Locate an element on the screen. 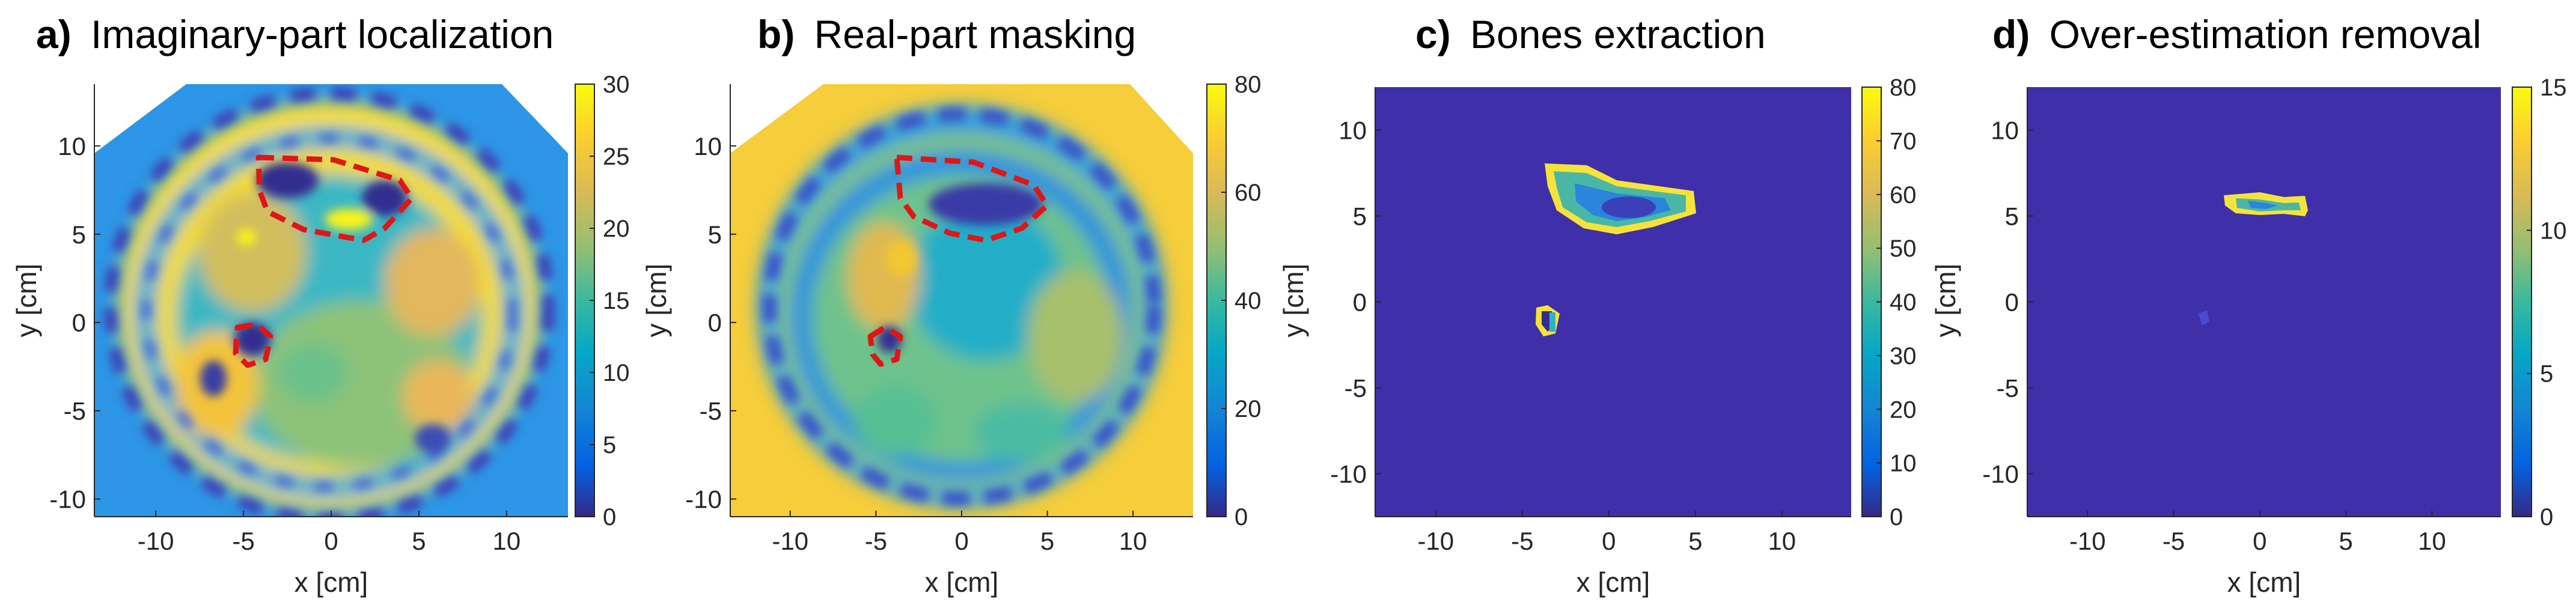 The height and width of the screenshot is (614, 2576). panel-a-ytick-label: 10 is located at coordinates (72, 146).